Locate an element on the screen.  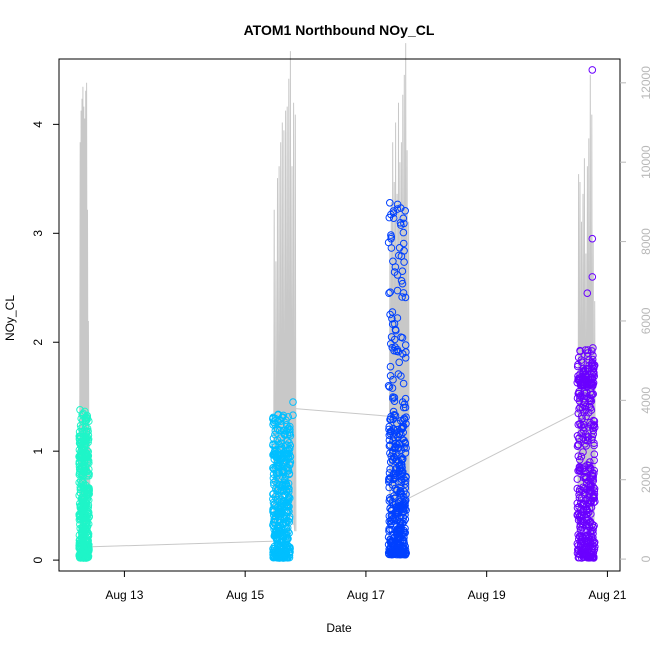
x-tick-label: Aug 13 is located at coordinates (124, 595).